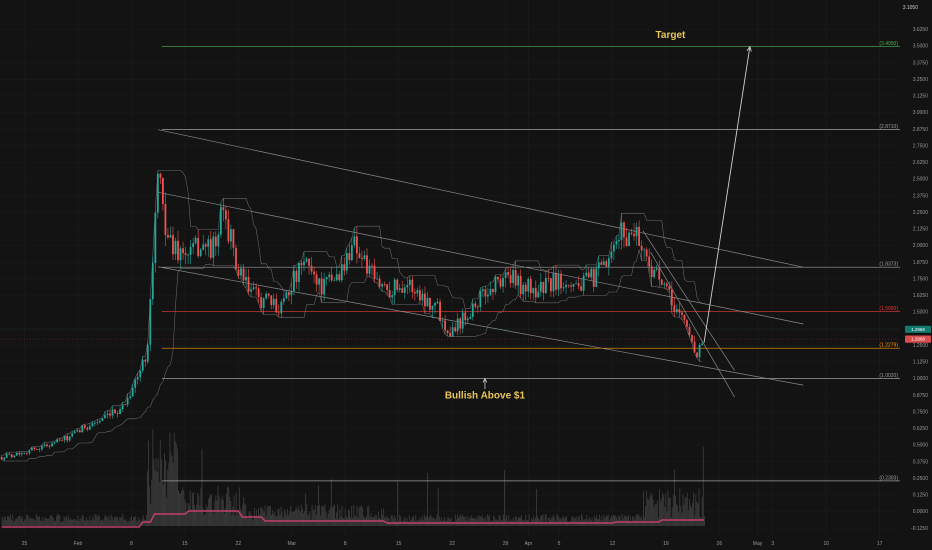 This screenshot has height=550, width=932. Describe the element at coordinates (888, 127) in the screenshot. I see `fib-label: (2.8710)` at that location.